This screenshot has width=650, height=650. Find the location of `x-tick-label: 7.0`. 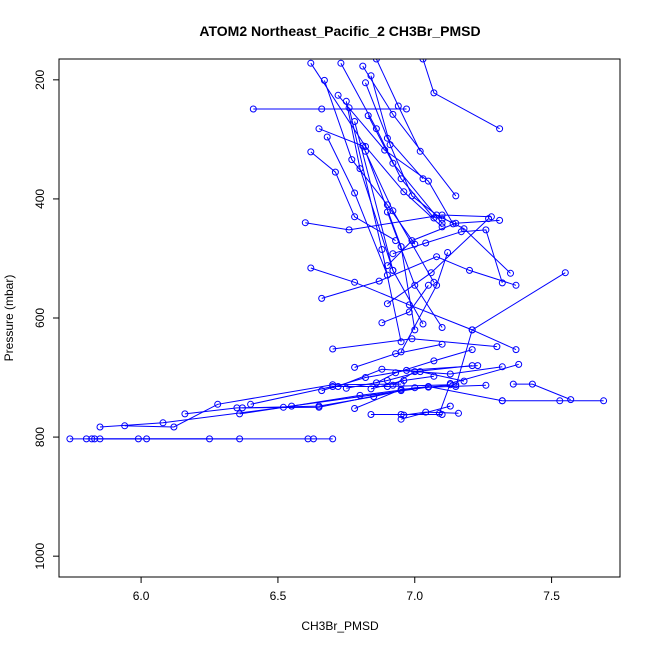

x-tick-label: 7.0 is located at coordinates (414, 596).